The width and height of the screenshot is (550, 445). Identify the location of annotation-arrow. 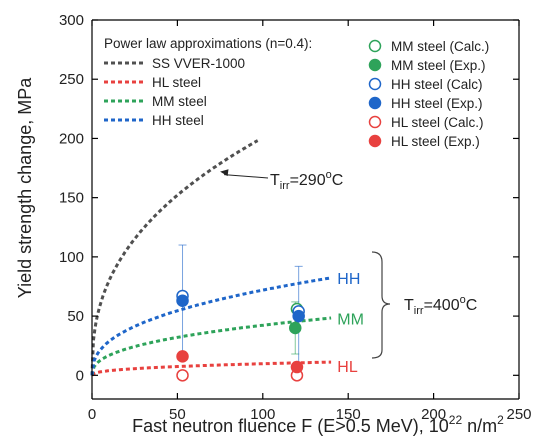
(246, 176).